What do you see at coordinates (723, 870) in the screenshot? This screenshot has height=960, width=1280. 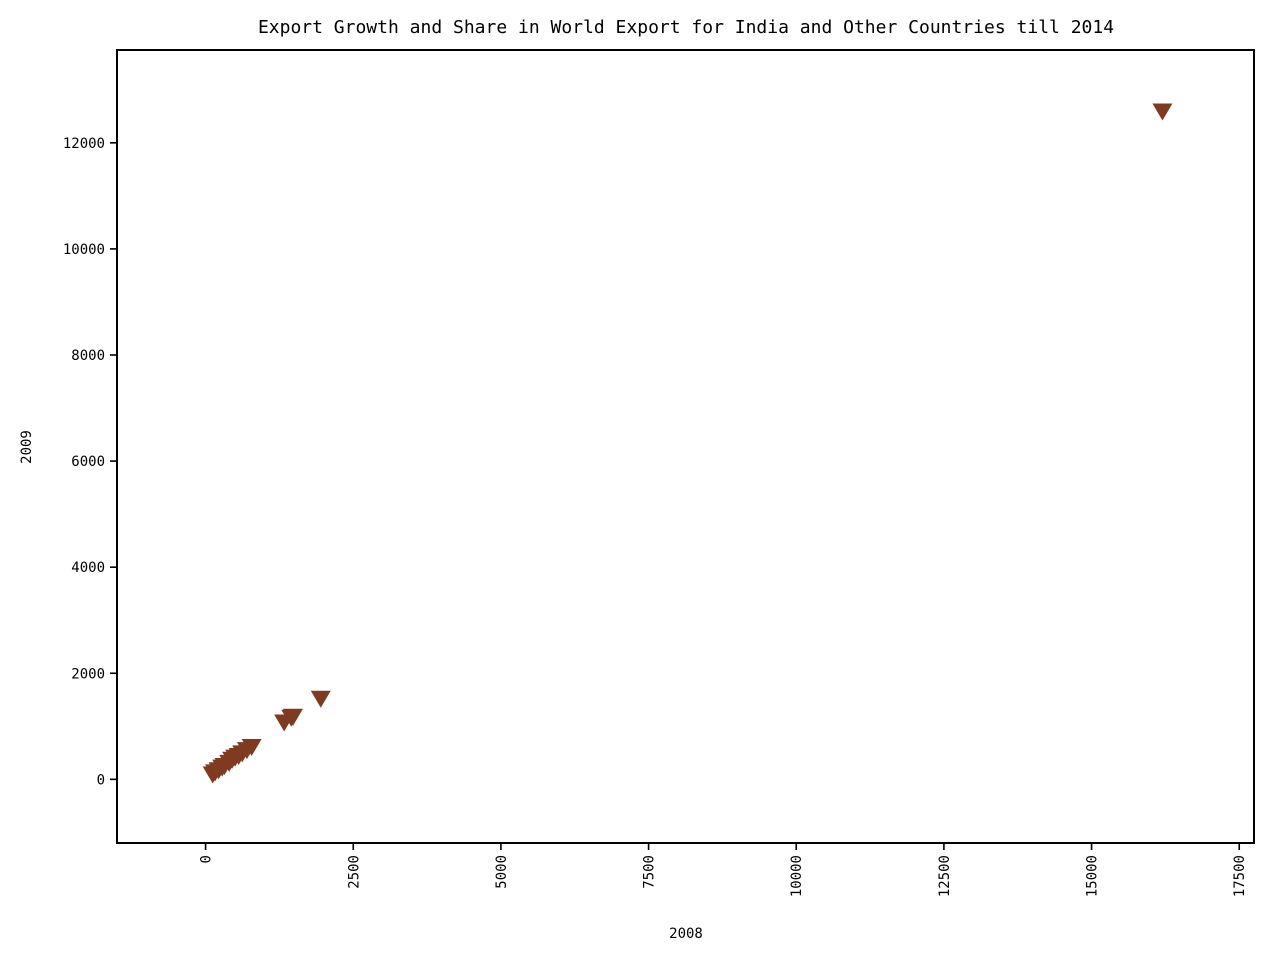 I see `x-axis: 0 2500 5000 7500 10000 12500 15000 17500` at bounding box center [723, 870].